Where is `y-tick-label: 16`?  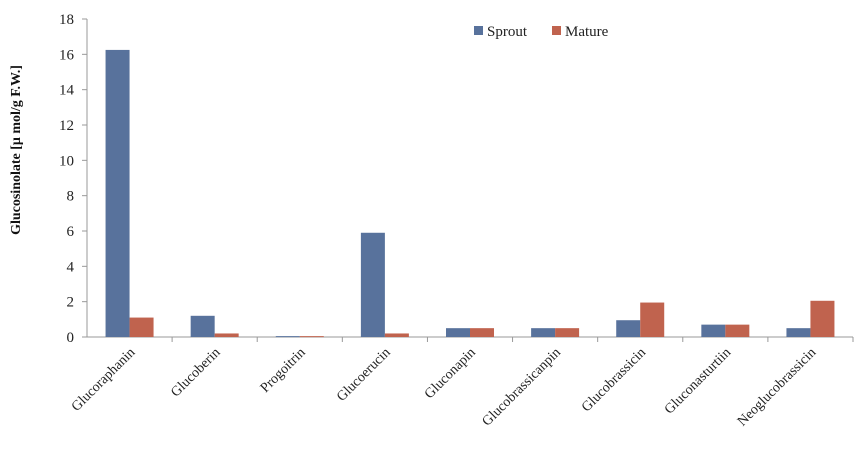
y-tick-label: 16 is located at coordinates (67, 55).